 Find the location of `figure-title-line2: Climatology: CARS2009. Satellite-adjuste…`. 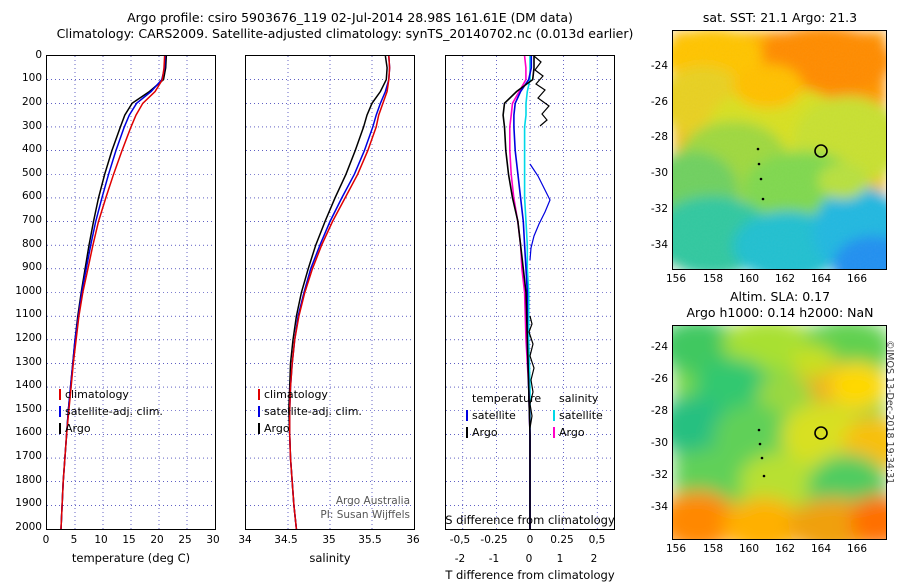

figure-title-line2: Climatology: CARS2009. Satellite-adjuste… is located at coordinates (345, 33).